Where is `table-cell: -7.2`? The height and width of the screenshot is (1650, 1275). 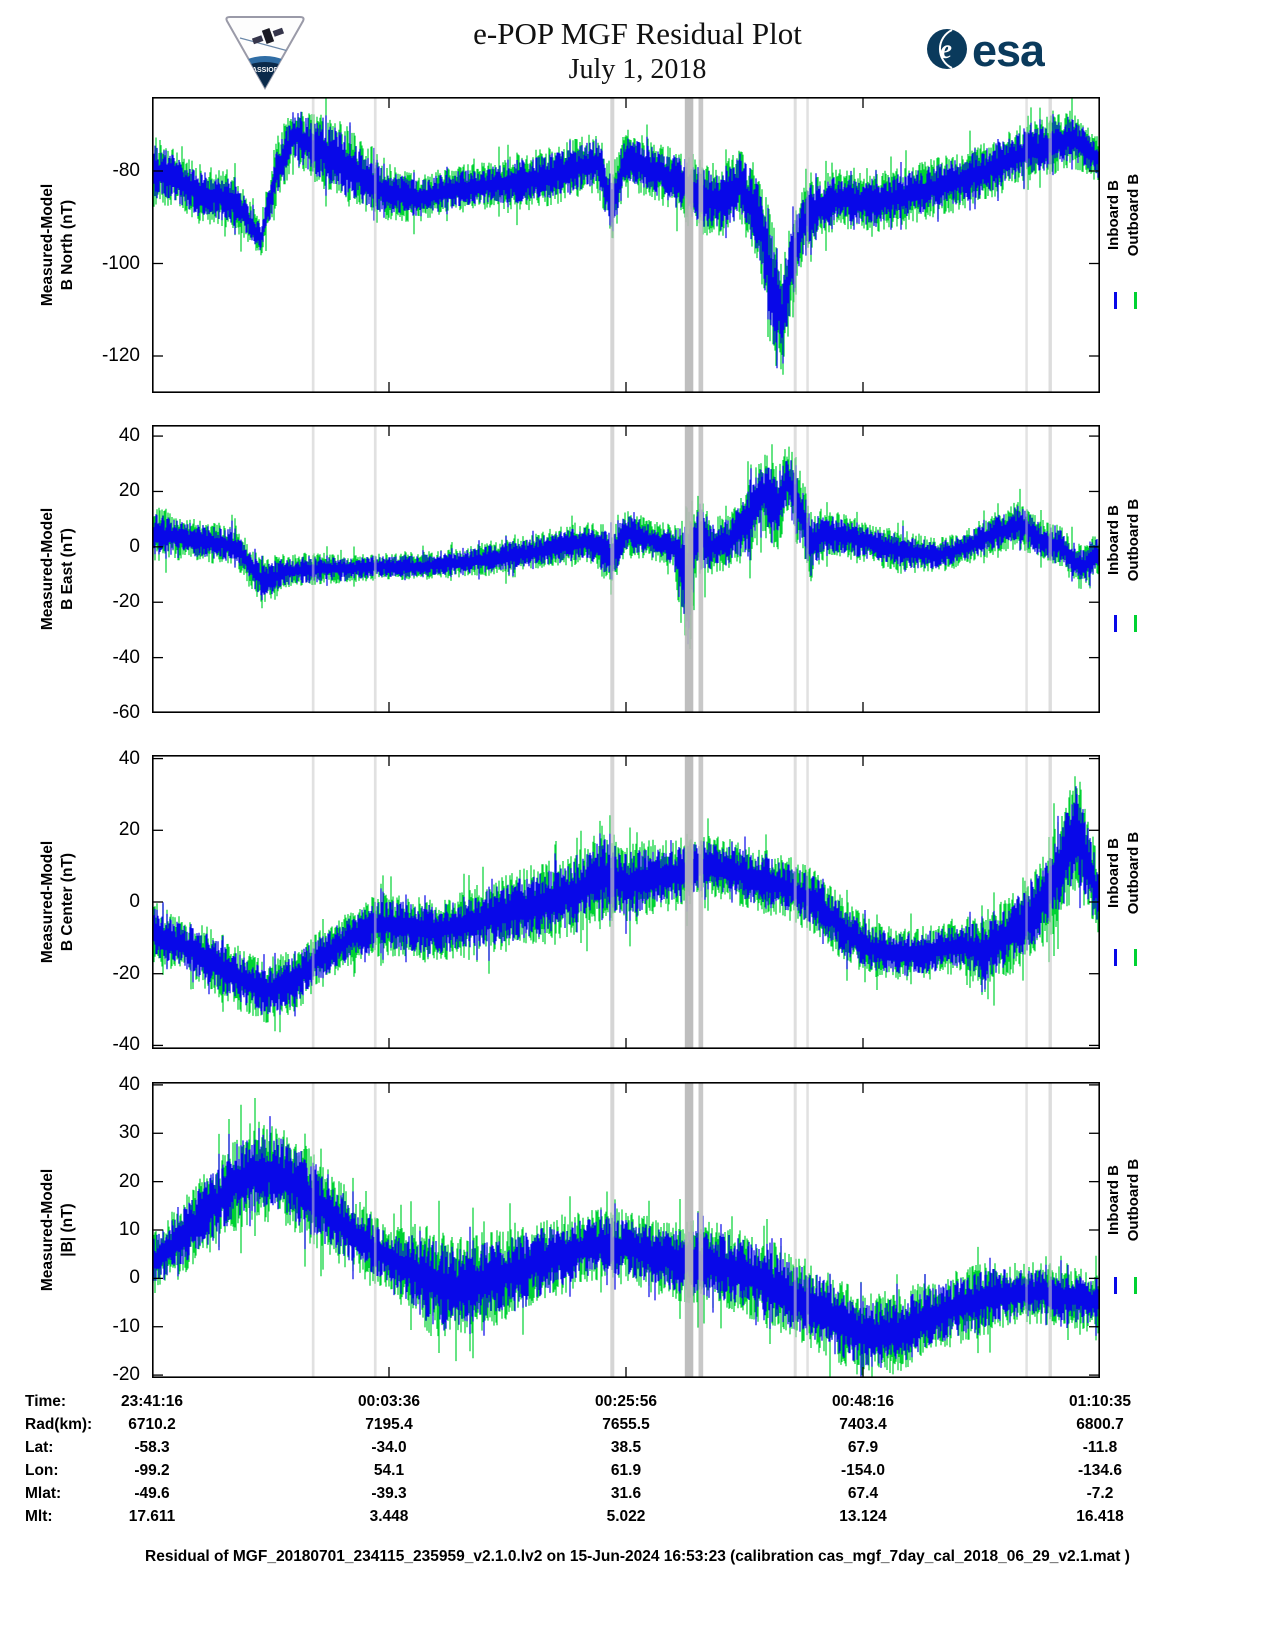
table-cell: -7.2 is located at coordinates (1100, 1493).